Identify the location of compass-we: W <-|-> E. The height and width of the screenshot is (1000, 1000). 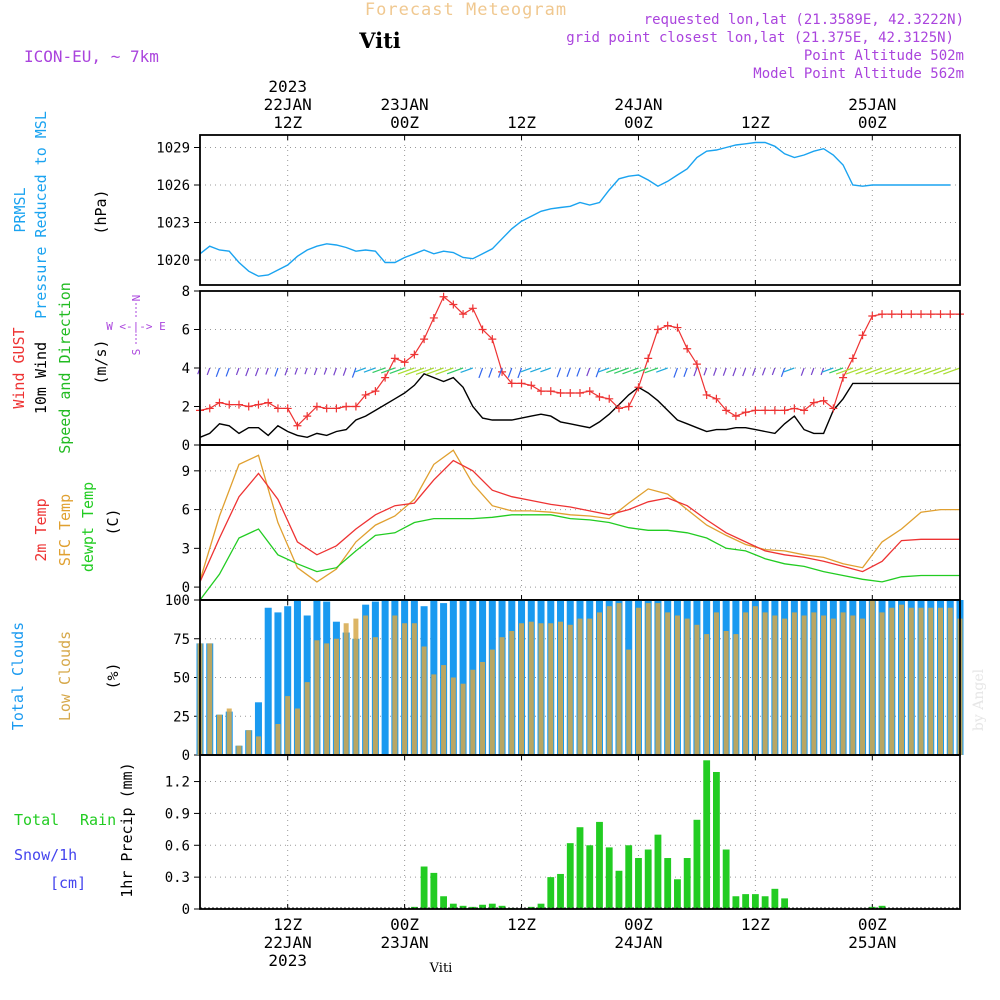
(136, 326).